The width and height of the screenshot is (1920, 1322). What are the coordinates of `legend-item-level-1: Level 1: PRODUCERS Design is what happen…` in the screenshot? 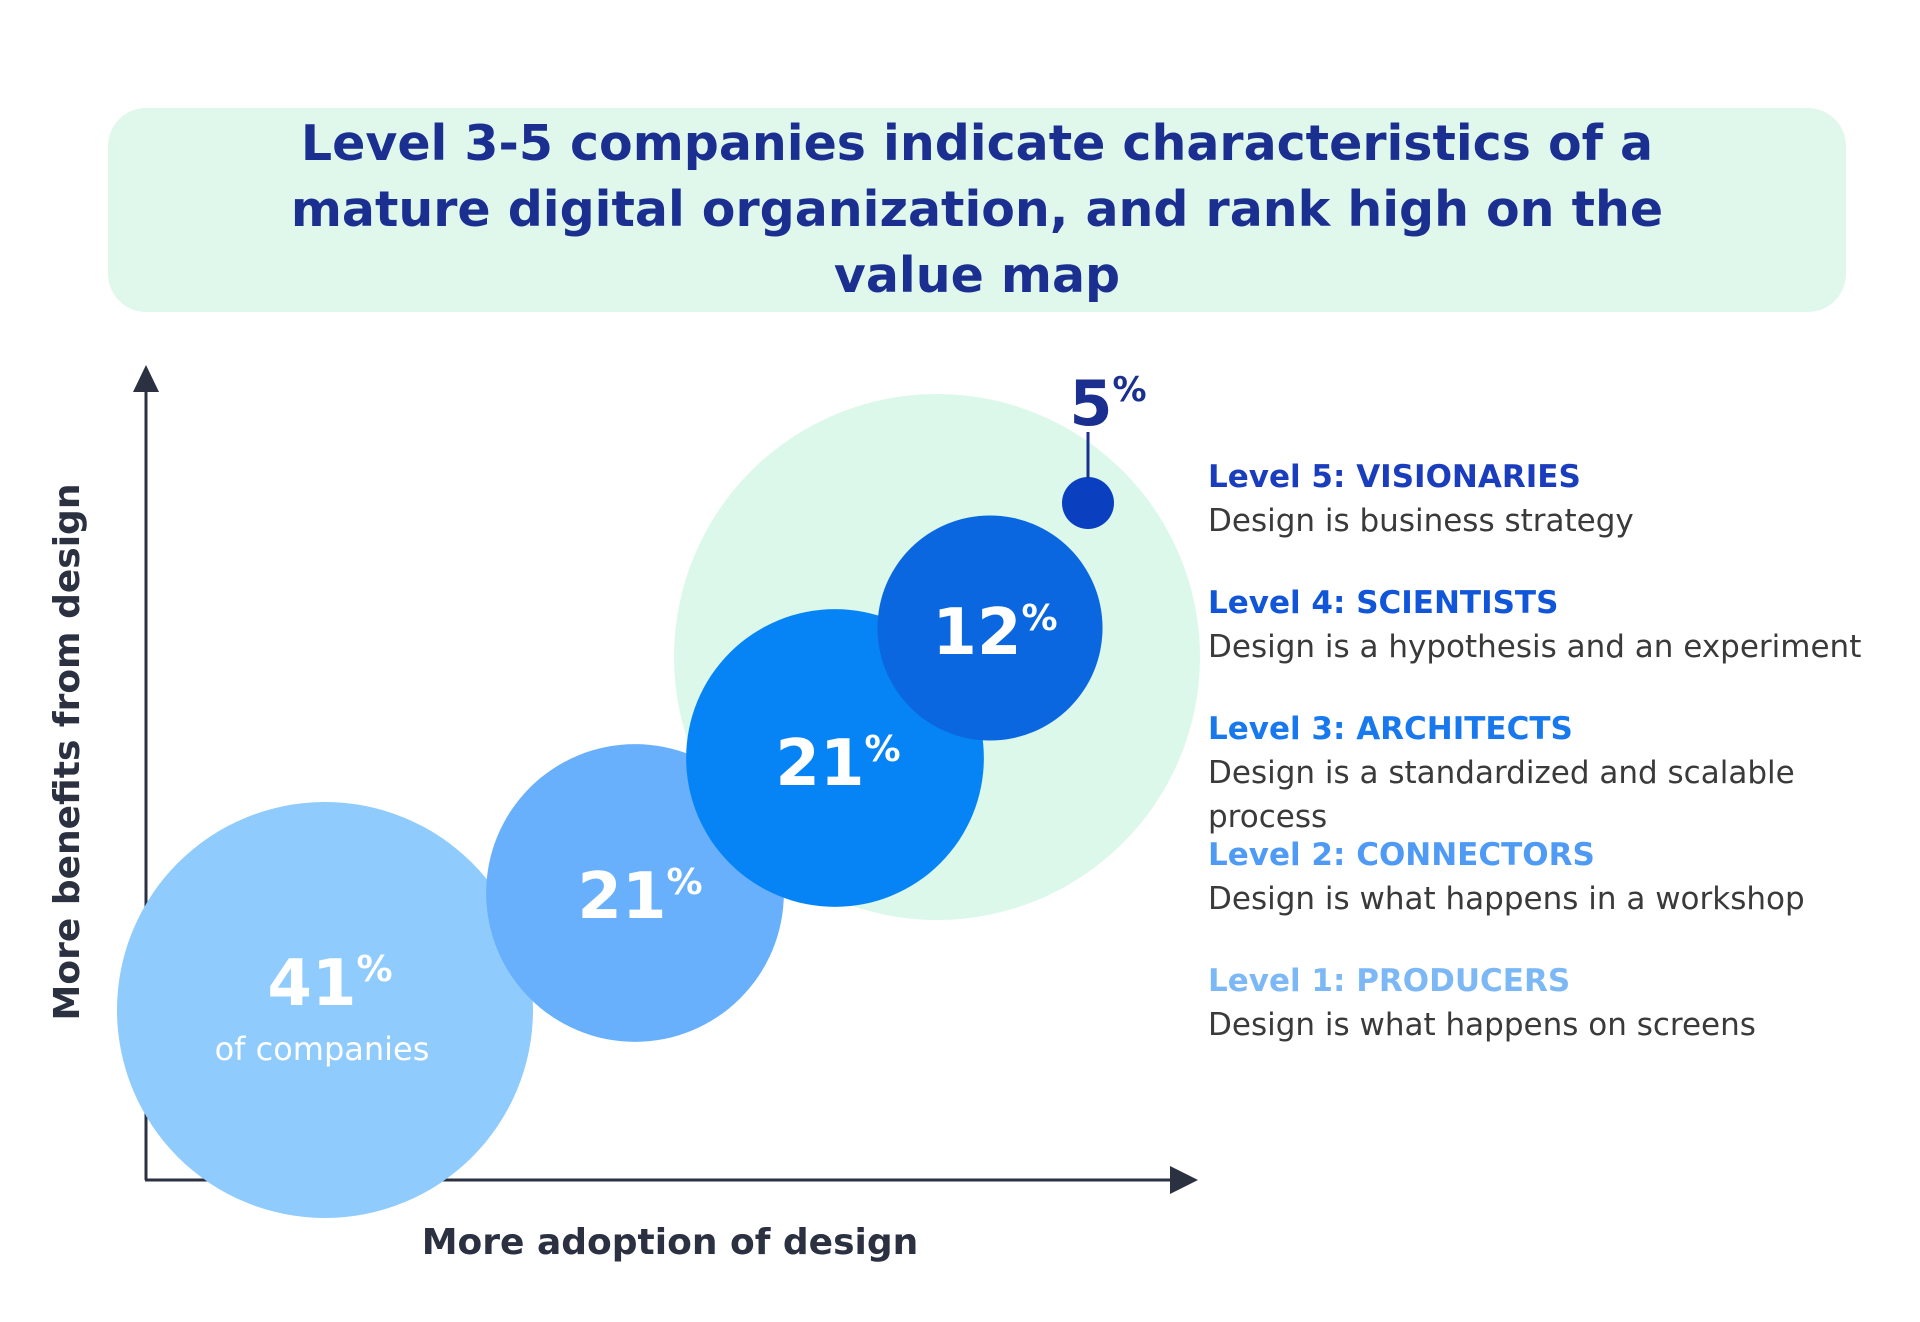 It's located at (1558, 1022).